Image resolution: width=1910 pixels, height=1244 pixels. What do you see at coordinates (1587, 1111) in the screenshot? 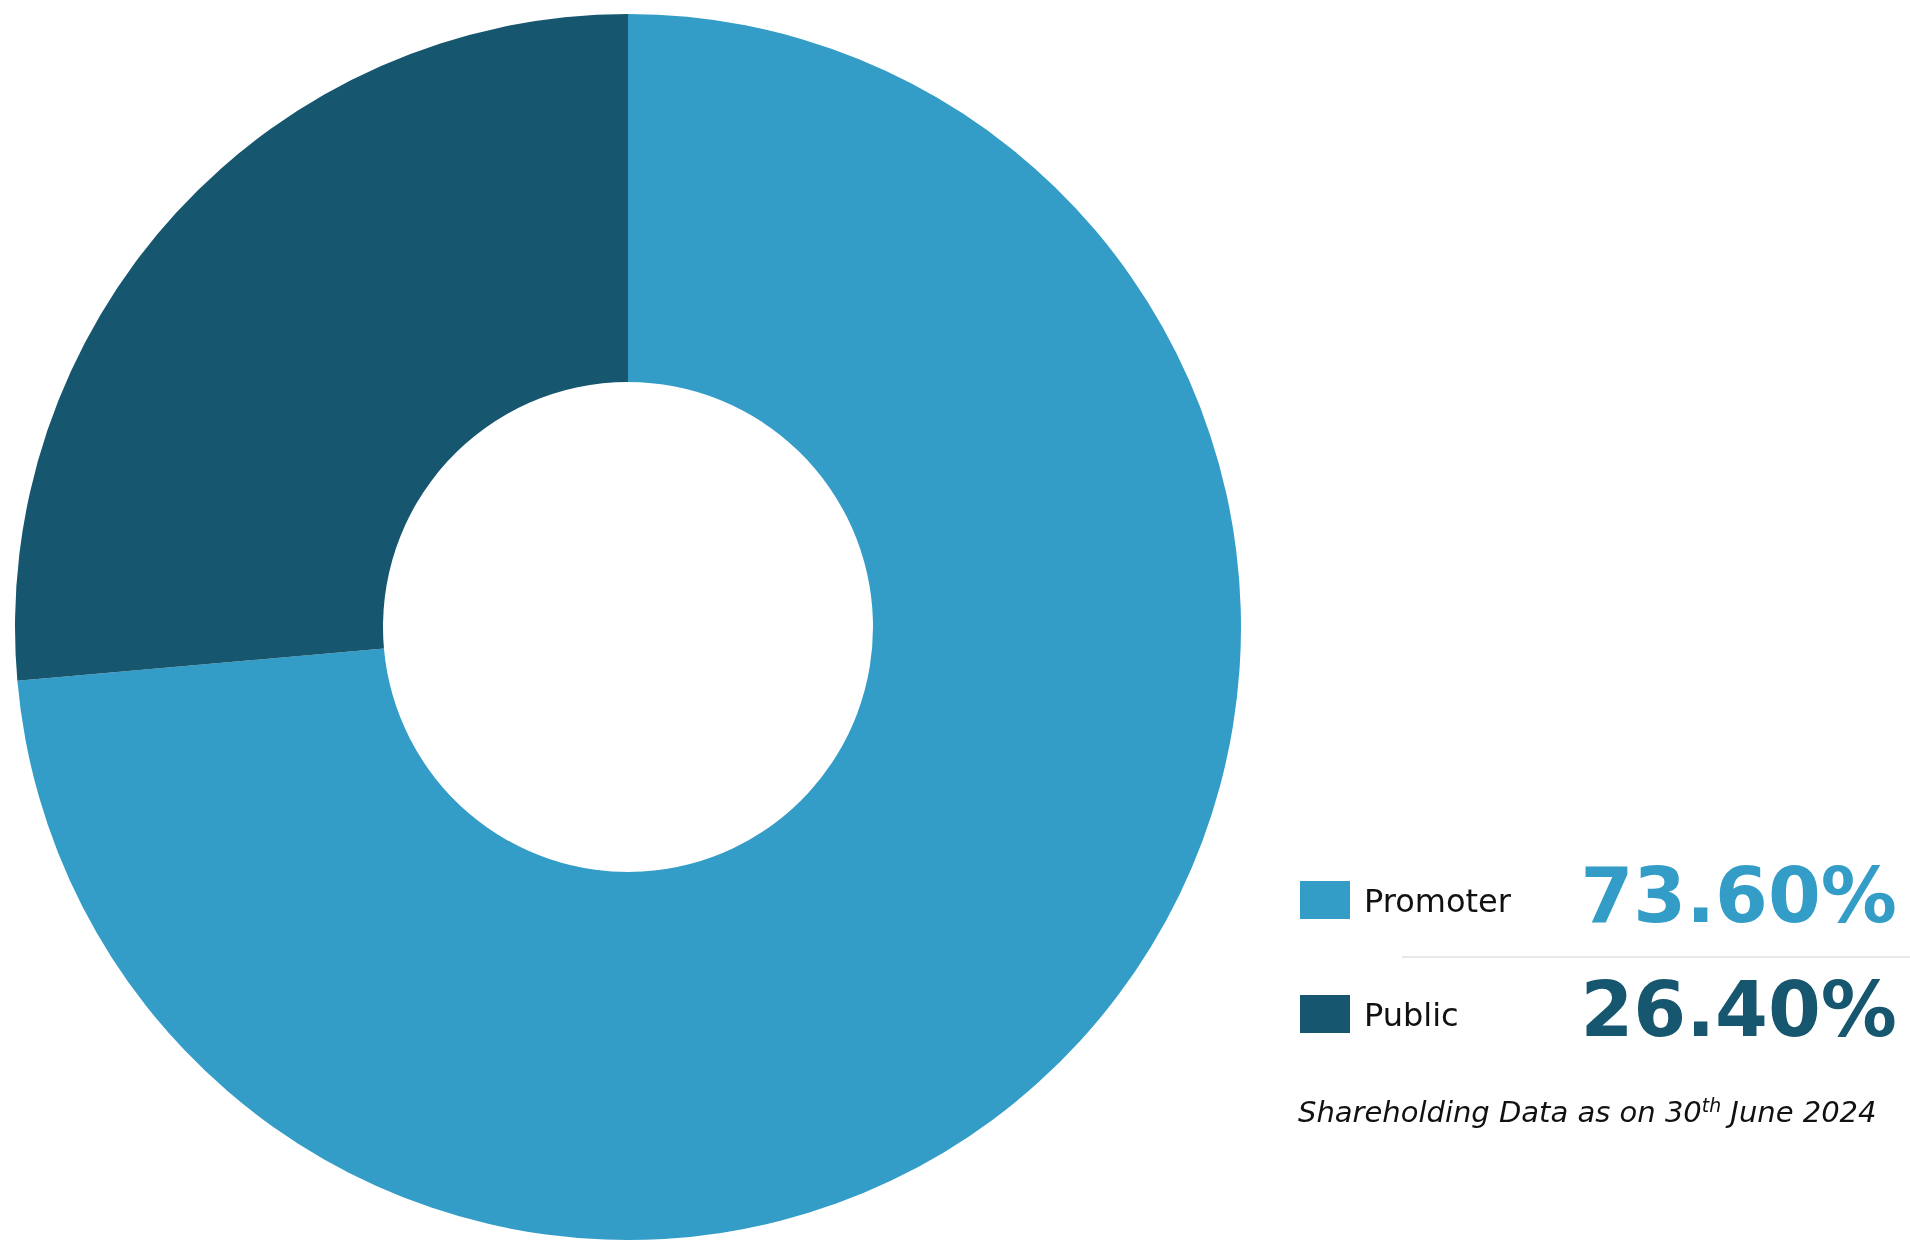
I see `text: Shareholding Data as on 30$^{th}$ June 2024` at bounding box center [1587, 1111].